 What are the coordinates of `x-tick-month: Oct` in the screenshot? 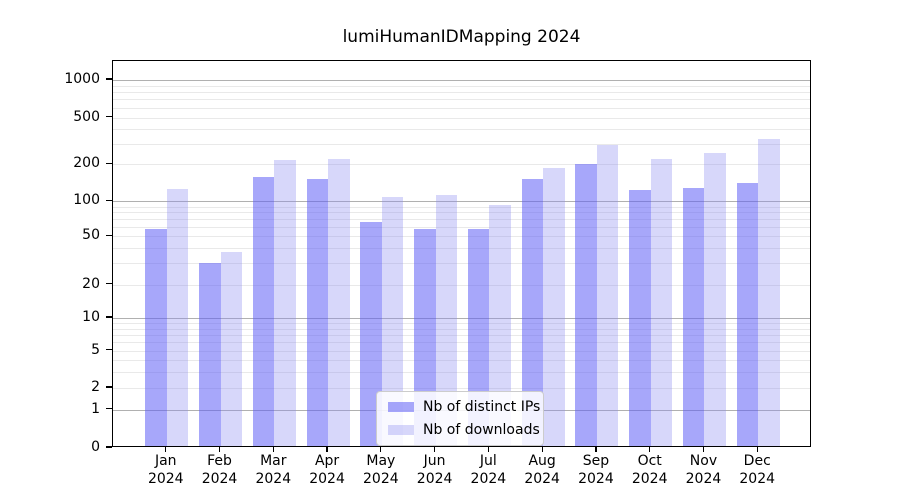 It's located at (649, 461).